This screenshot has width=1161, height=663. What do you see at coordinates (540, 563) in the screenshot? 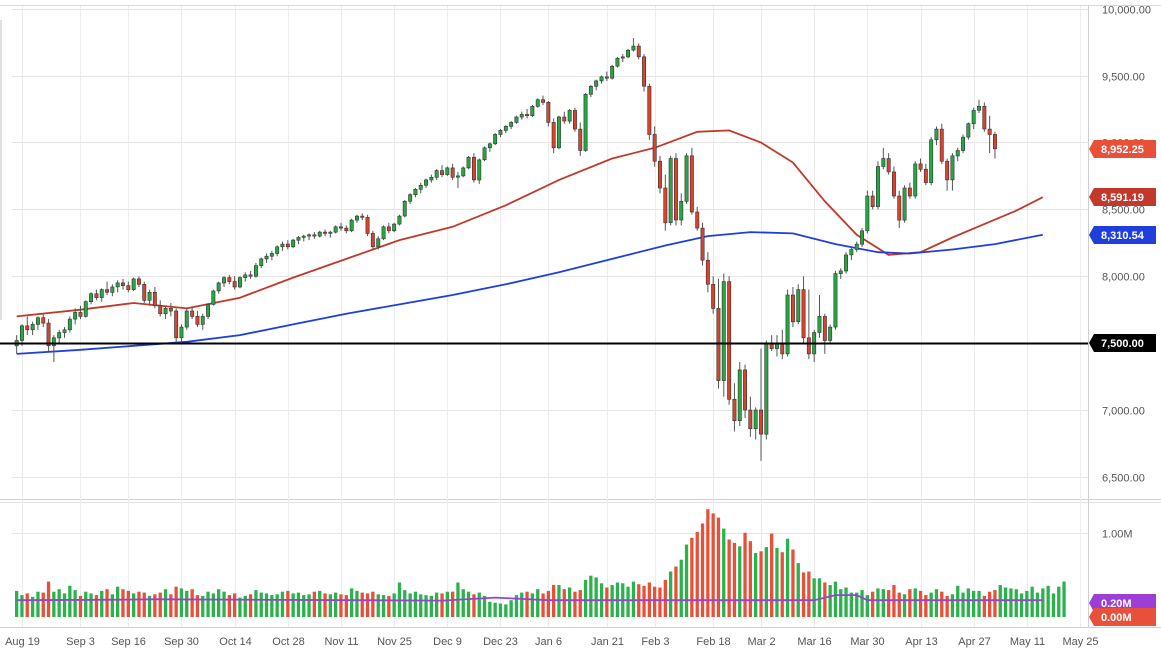
I see `volume-bars` at bounding box center [540, 563].